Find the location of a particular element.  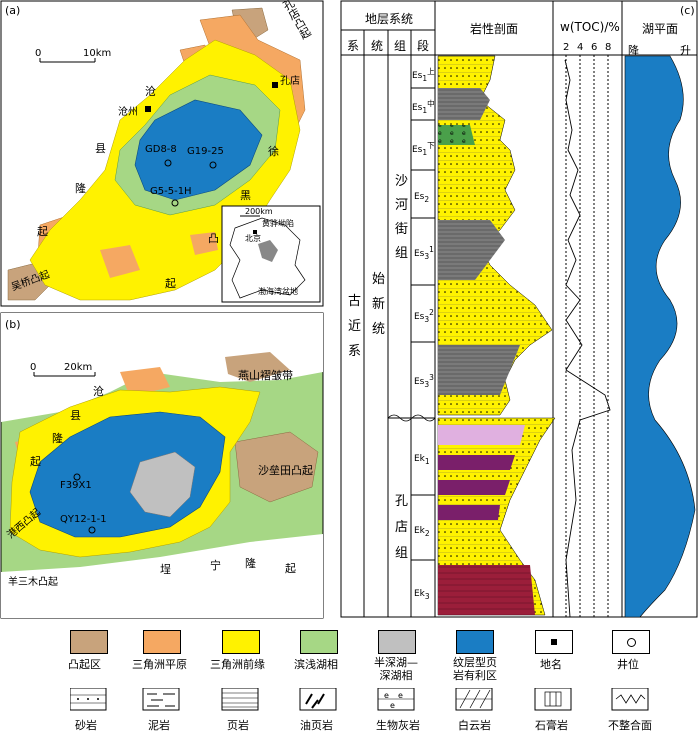

header-toc: w(TOC)/% is located at coordinates (590, 27).